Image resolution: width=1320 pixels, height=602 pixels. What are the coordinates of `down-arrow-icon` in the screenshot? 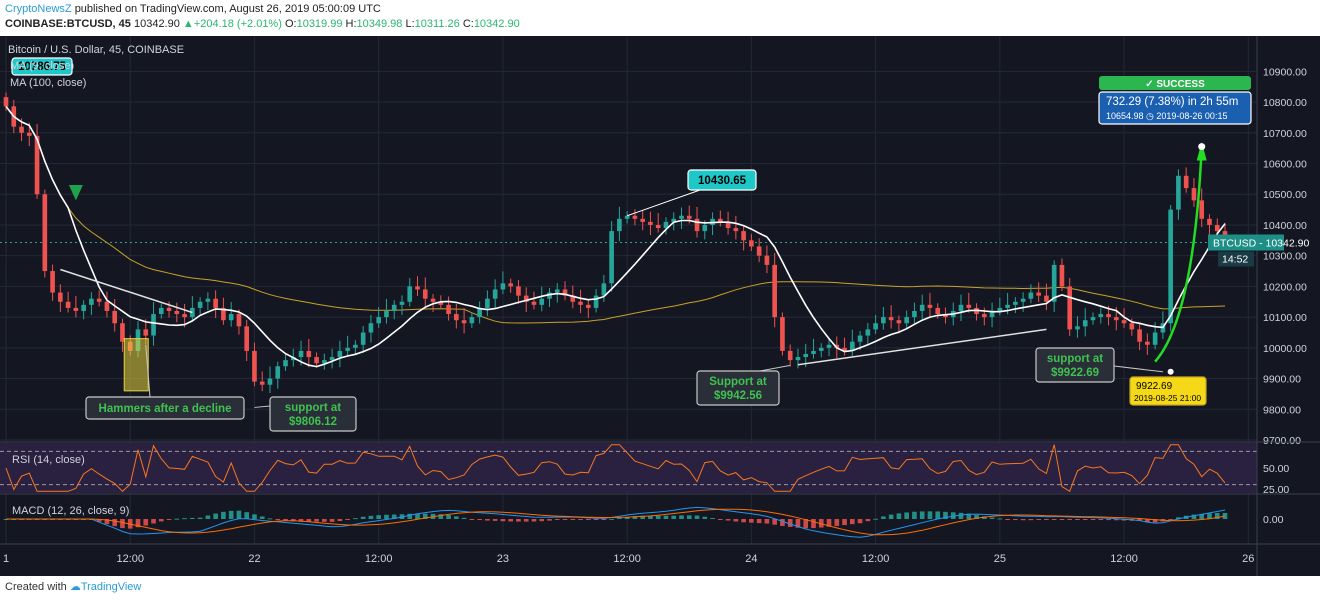 It's located at (75, 193).